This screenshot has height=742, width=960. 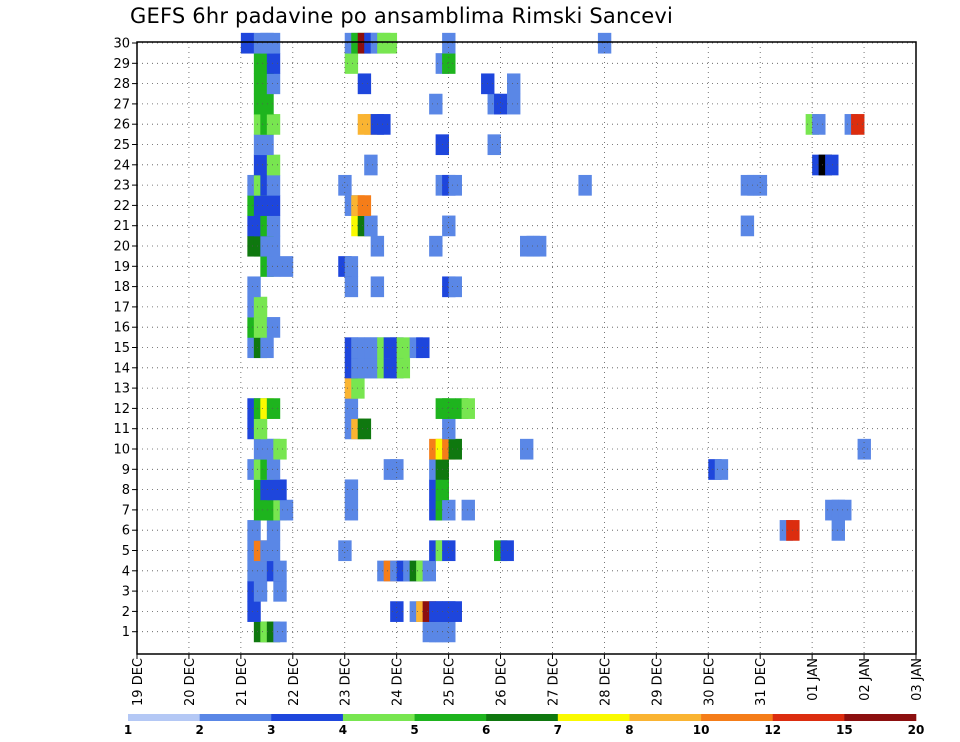 I want to click on x-tick-label: 20 DEC, so click(x=190, y=682).